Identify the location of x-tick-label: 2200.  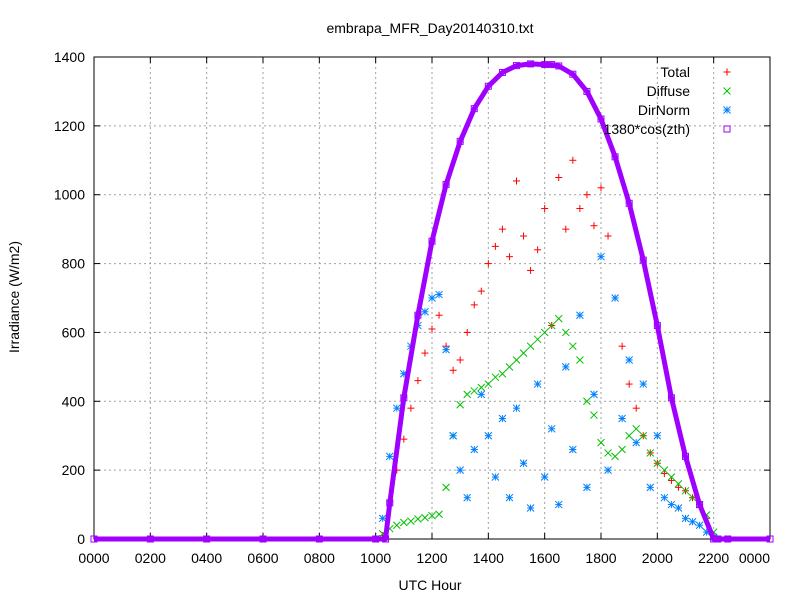
(713, 558).